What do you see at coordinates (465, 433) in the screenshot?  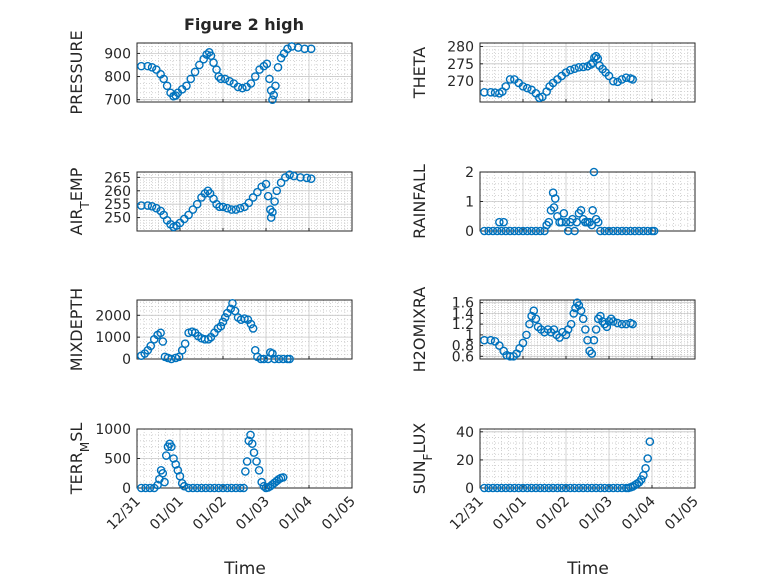 I see `y-tick-label: 40` at bounding box center [465, 433].